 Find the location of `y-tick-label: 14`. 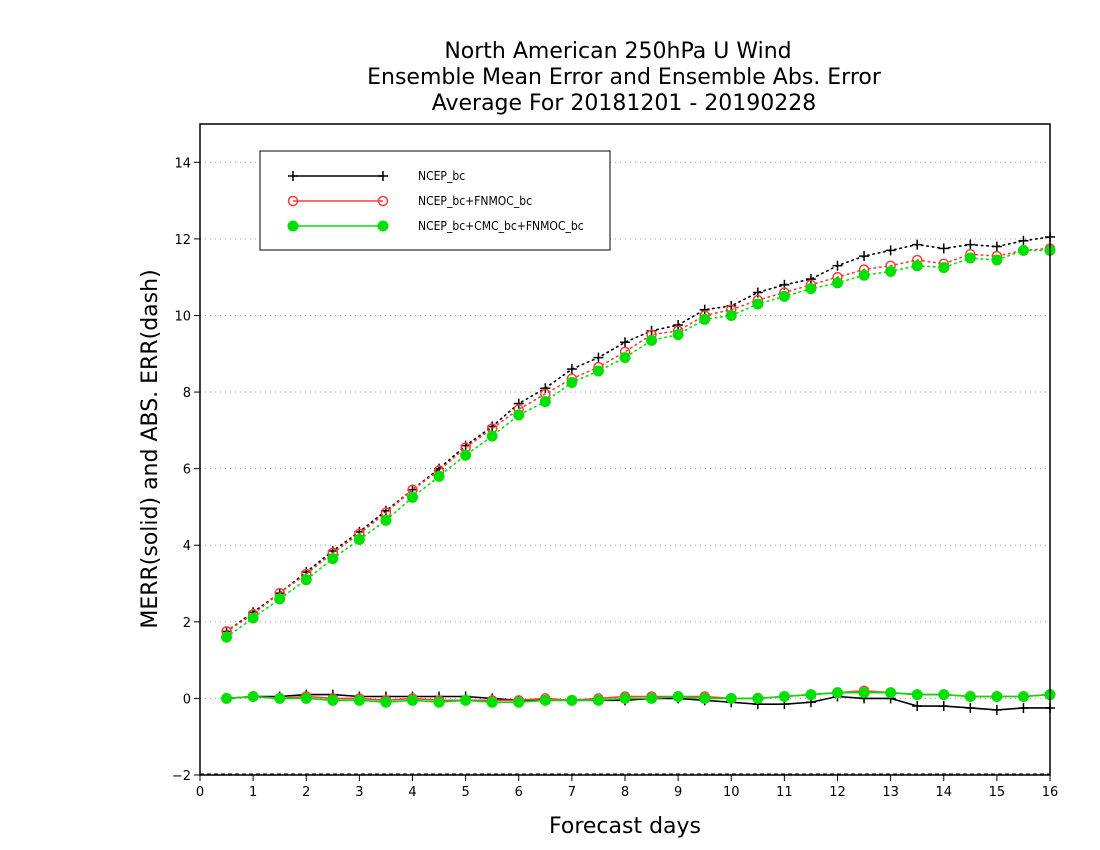

y-tick-label: 14 is located at coordinates (182, 163).